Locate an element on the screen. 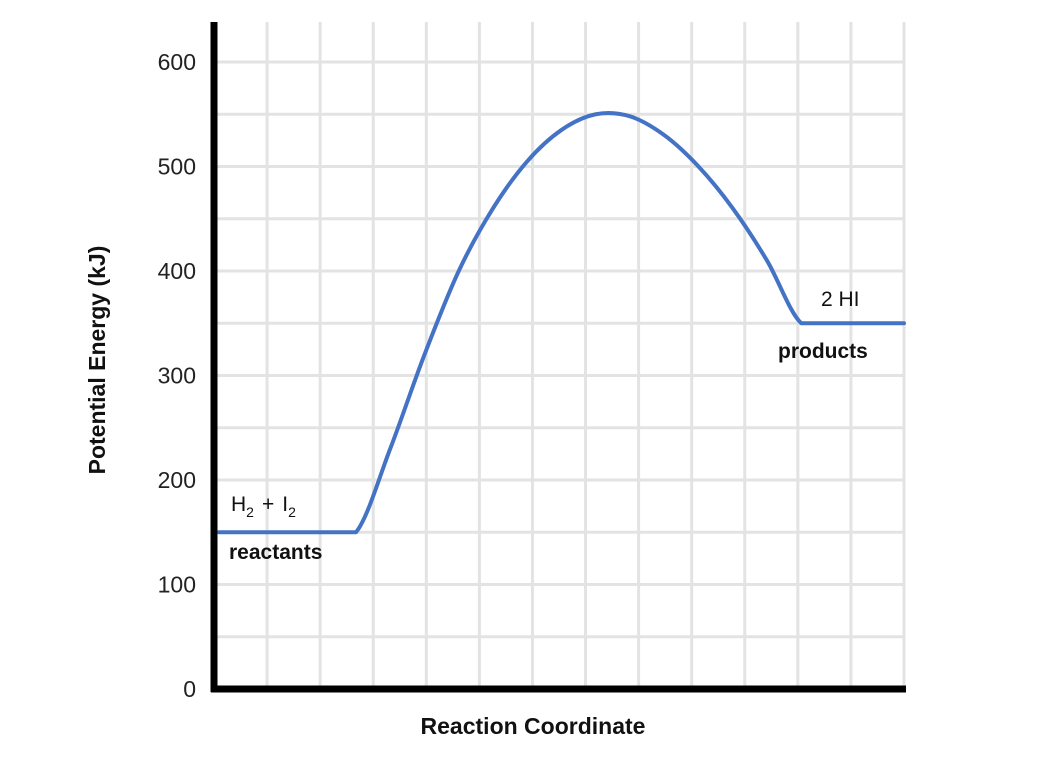 This screenshot has width=1064, height=765. y-tick-label: 600 is located at coordinates (177, 62).